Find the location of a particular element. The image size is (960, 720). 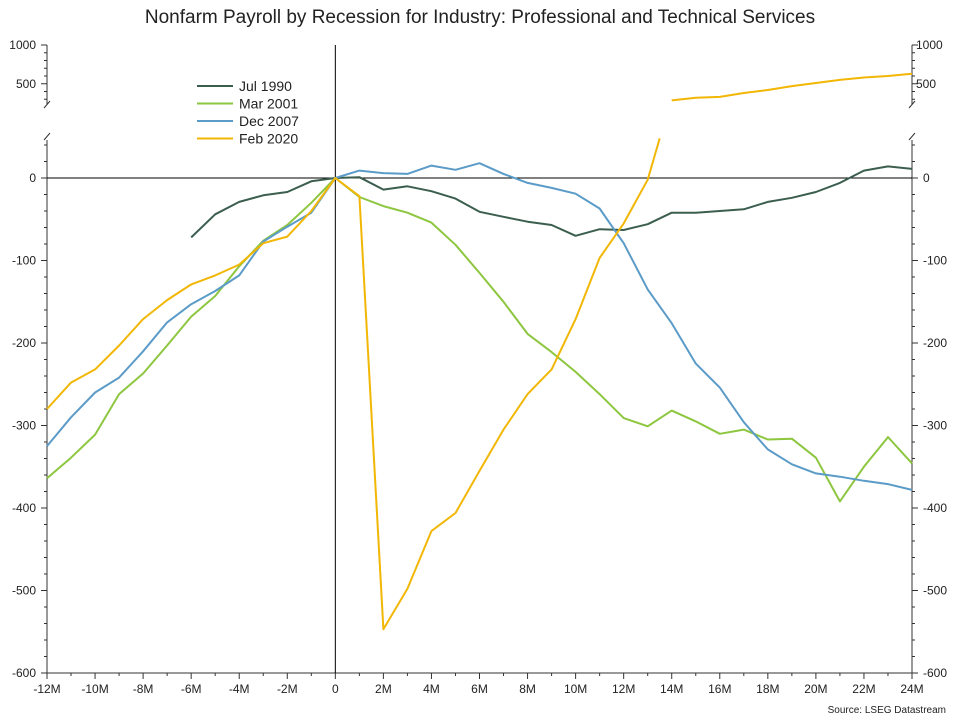

y-tick-label-right: -100 is located at coordinates (935, 261).